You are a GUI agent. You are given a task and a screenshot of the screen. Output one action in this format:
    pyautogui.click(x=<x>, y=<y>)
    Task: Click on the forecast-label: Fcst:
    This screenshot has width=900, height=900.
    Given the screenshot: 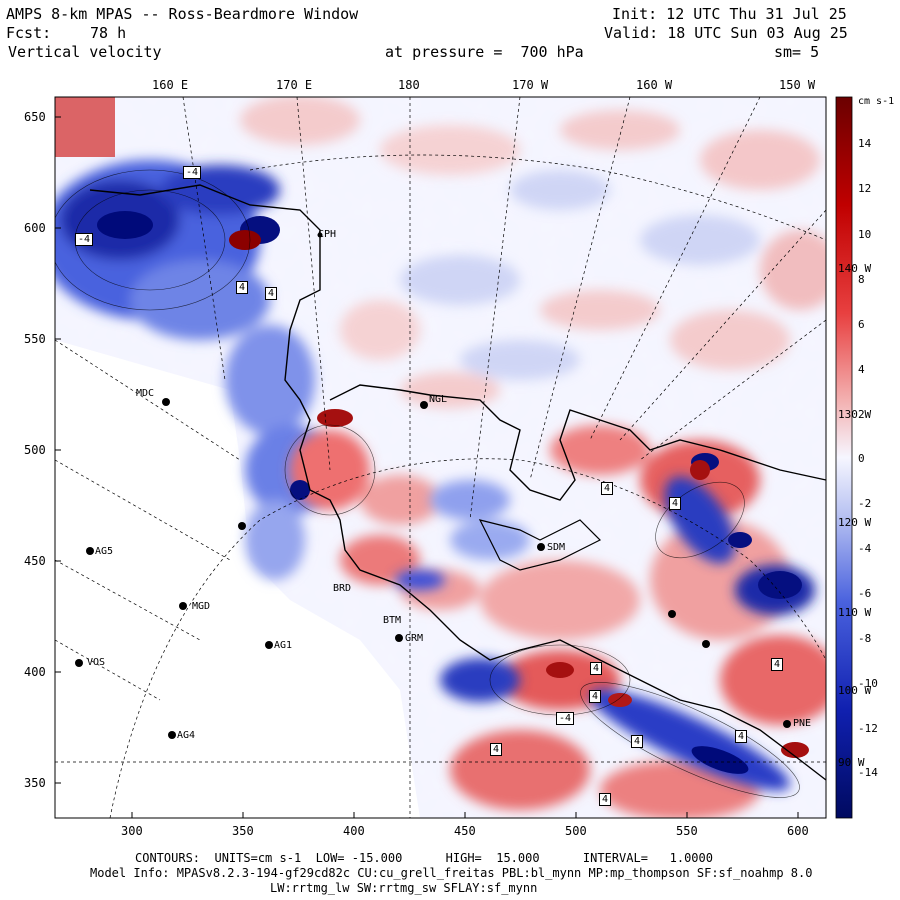 What is the action you would take?
    pyautogui.click(x=29, y=33)
    